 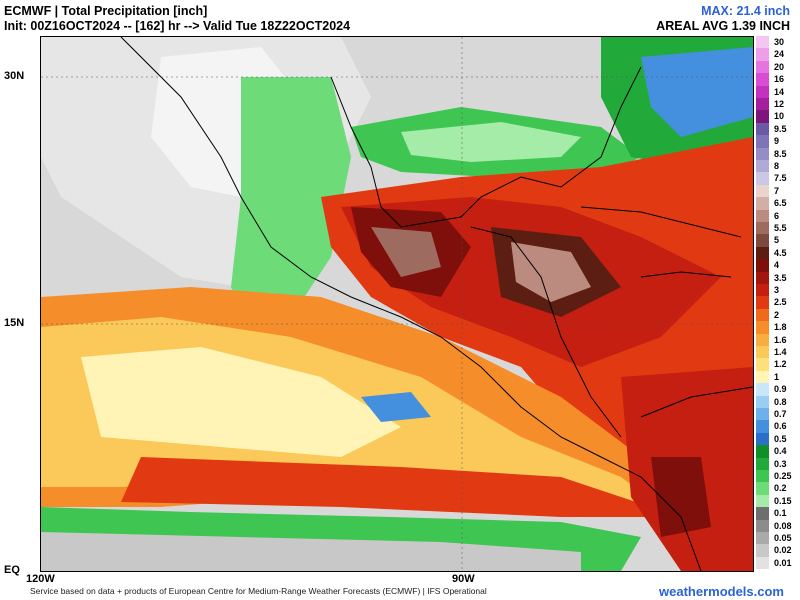 I want to click on legend-label: 0.2, so click(x=780, y=488).